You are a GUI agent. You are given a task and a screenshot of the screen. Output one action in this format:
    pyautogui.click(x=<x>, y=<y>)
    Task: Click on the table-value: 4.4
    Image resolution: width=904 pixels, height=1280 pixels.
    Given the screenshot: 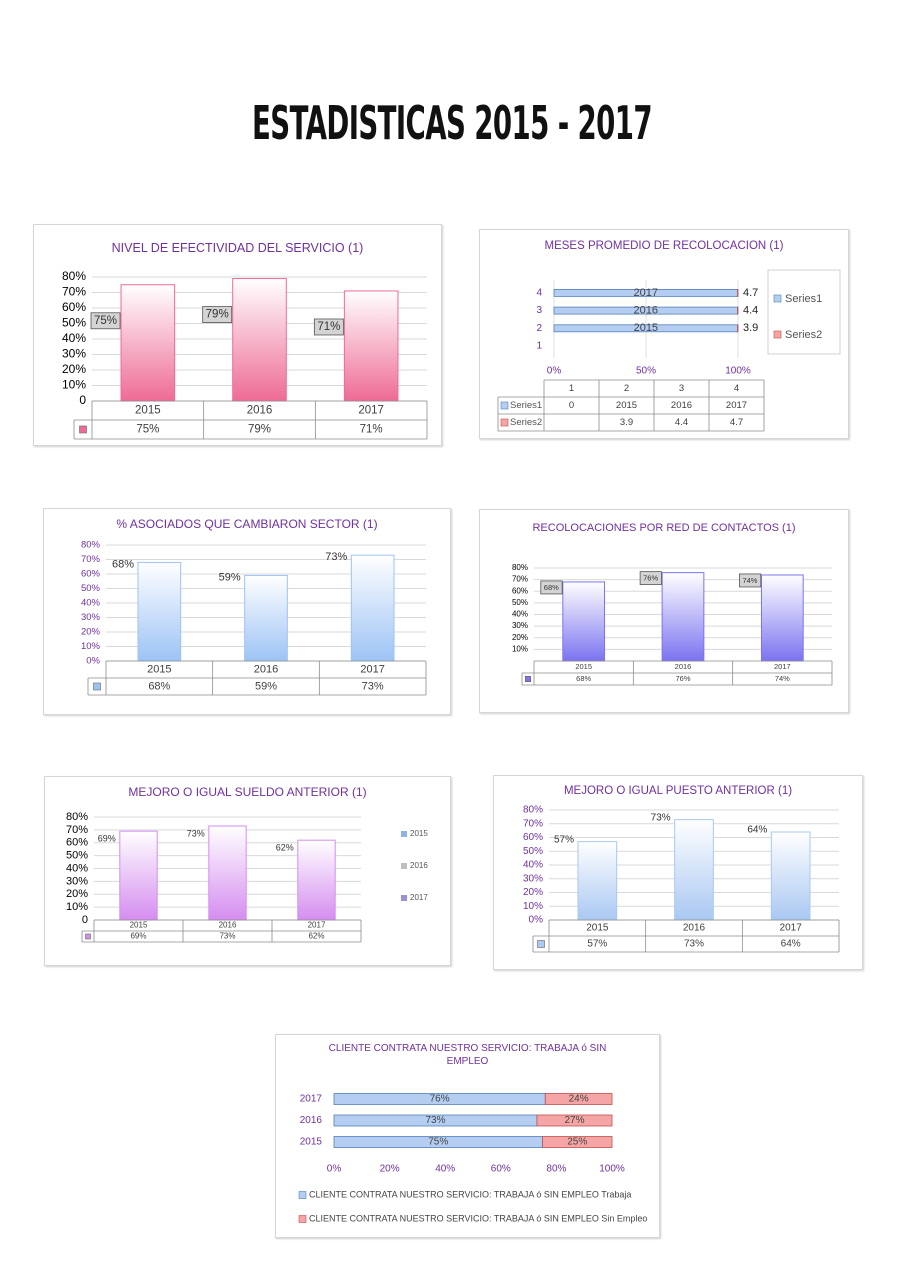 What is the action you would take?
    pyautogui.click(x=681, y=422)
    